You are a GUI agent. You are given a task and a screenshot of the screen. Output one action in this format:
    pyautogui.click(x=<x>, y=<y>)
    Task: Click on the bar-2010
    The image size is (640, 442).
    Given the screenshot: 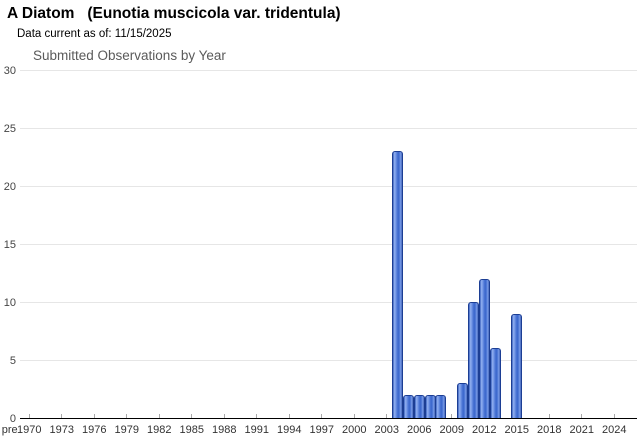 What is the action you would take?
    pyautogui.click(x=463, y=400)
    